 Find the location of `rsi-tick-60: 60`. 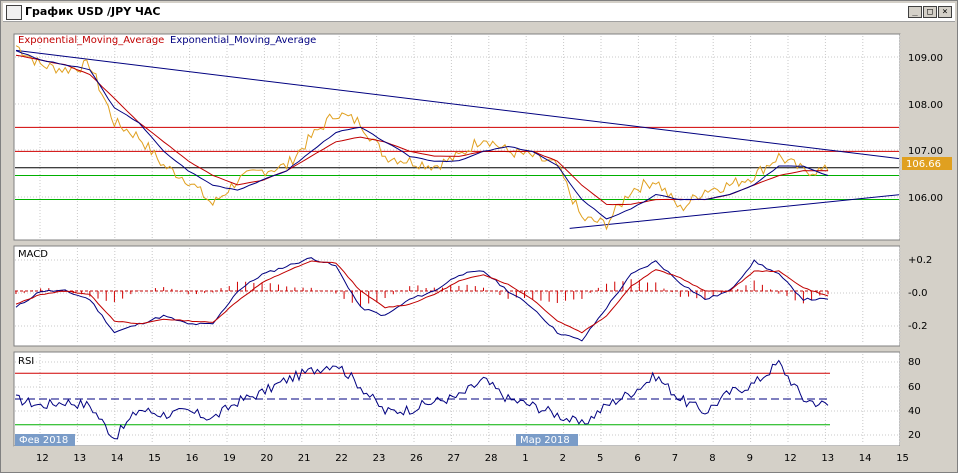

rsi-tick-60: 60 is located at coordinates (914, 387).